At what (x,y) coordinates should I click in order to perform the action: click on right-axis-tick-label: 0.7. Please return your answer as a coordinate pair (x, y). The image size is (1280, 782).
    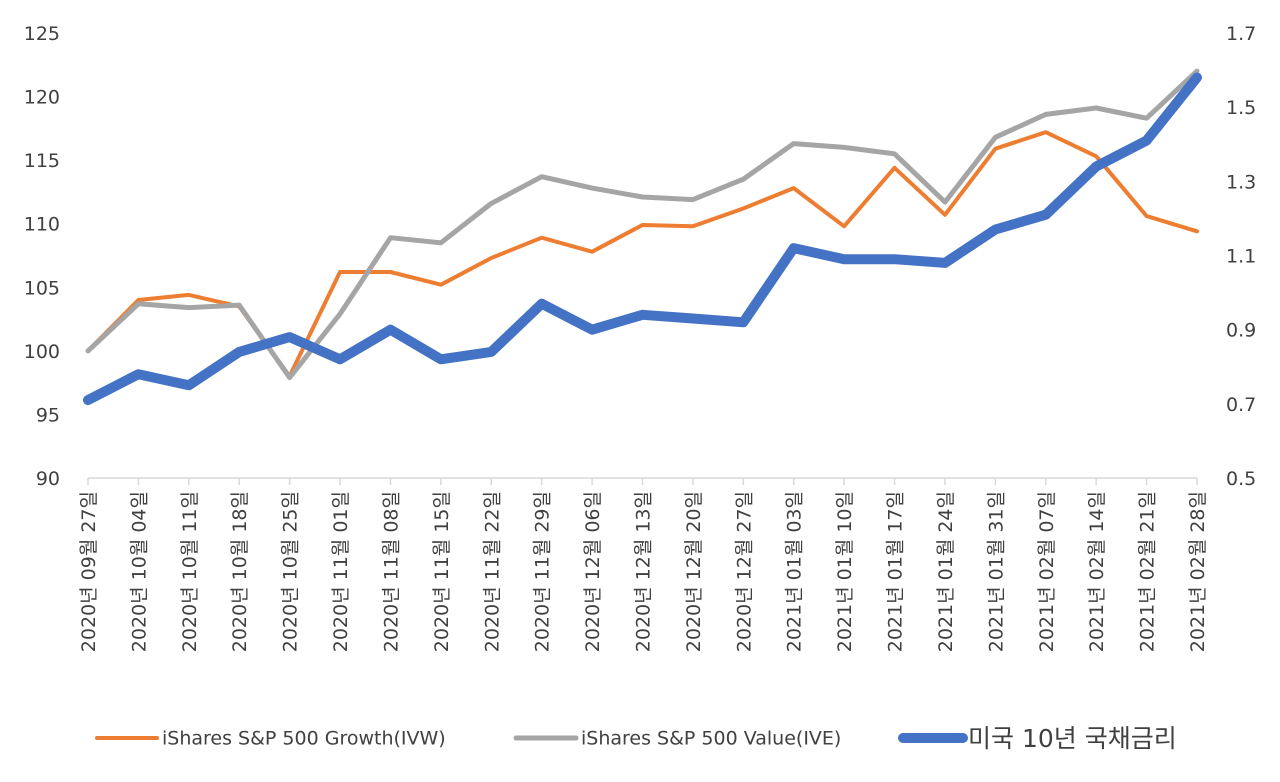
    Looking at the image, I should click on (1241, 405).